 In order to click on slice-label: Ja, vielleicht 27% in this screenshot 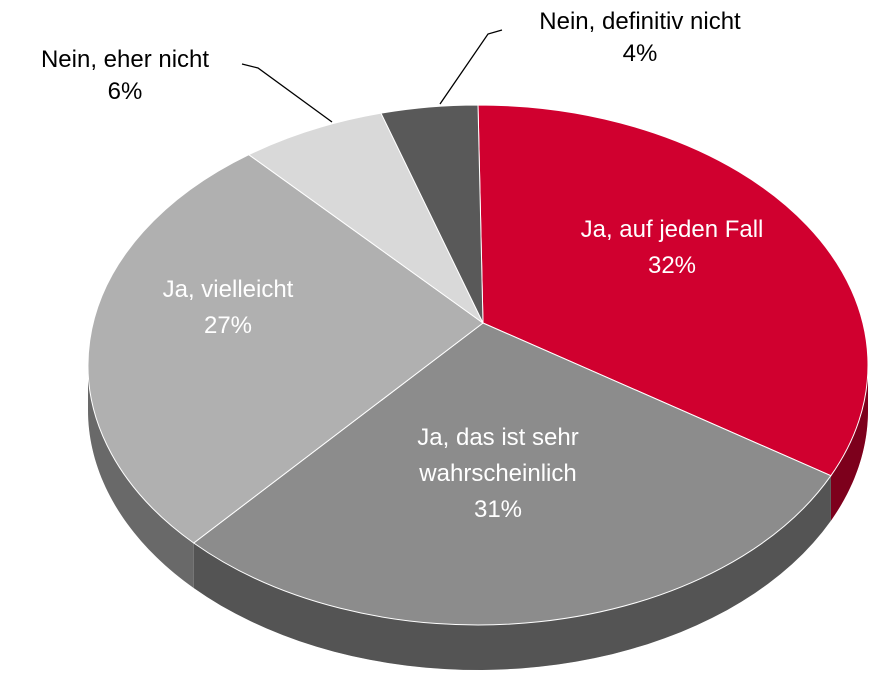, I will do `click(228, 308)`.